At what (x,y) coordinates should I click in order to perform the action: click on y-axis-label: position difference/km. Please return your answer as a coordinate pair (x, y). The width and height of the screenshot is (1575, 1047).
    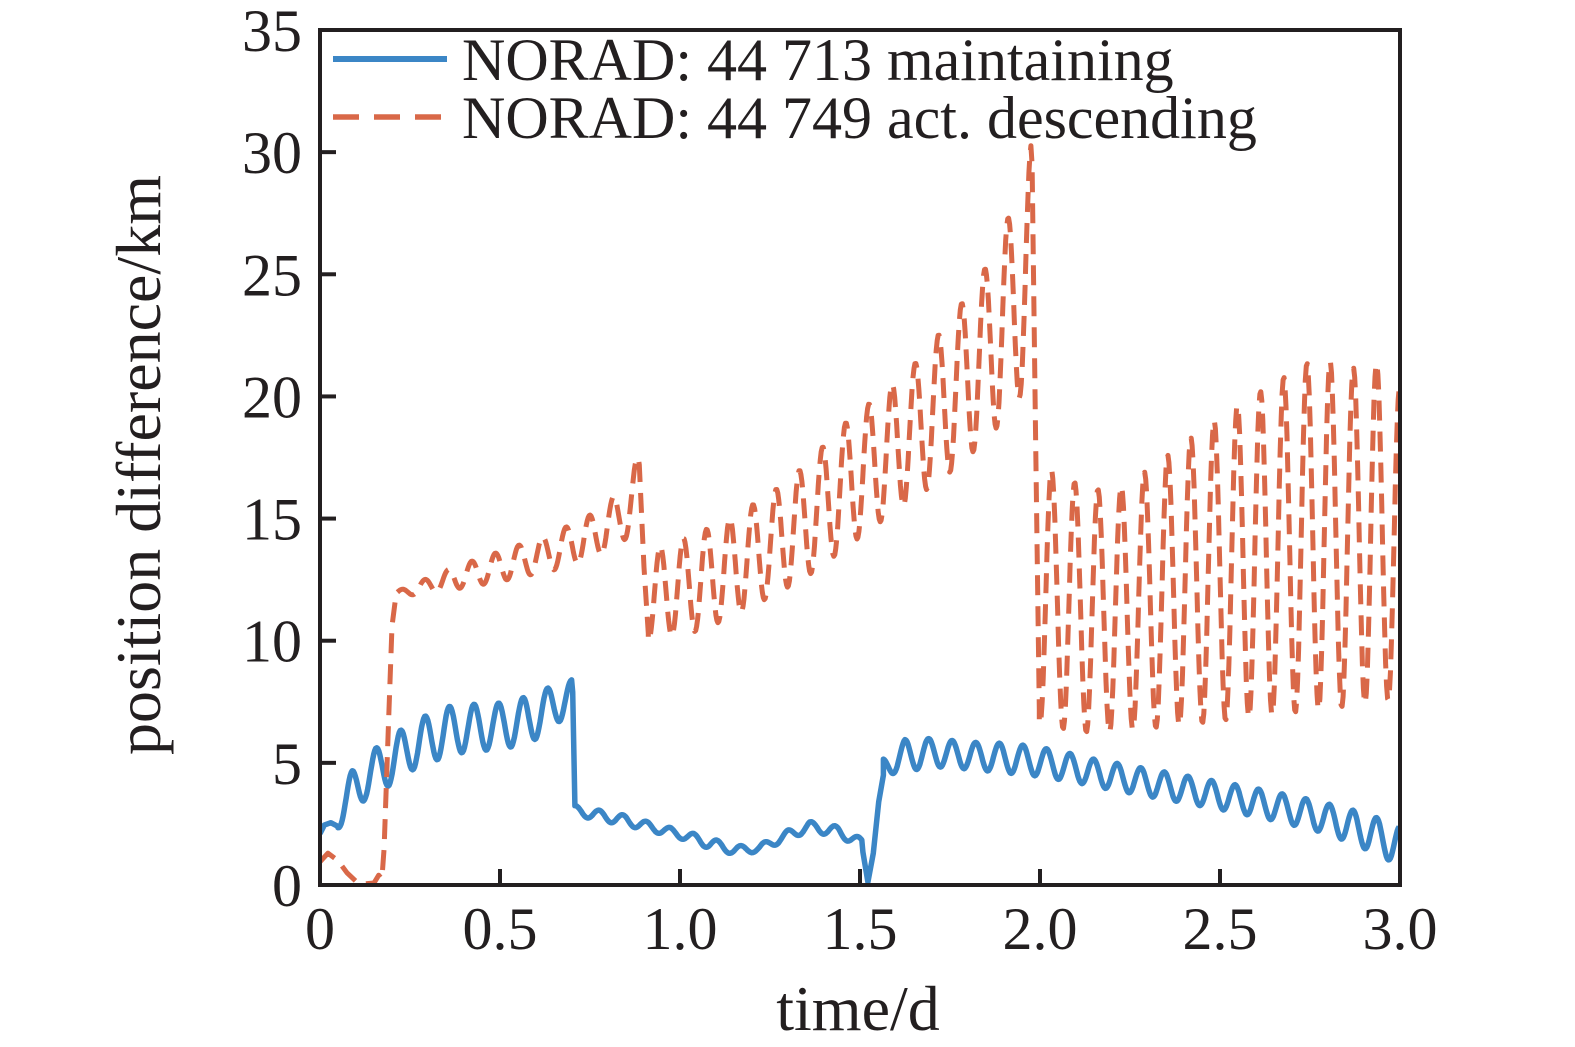
    Looking at the image, I should click on (138, 465).